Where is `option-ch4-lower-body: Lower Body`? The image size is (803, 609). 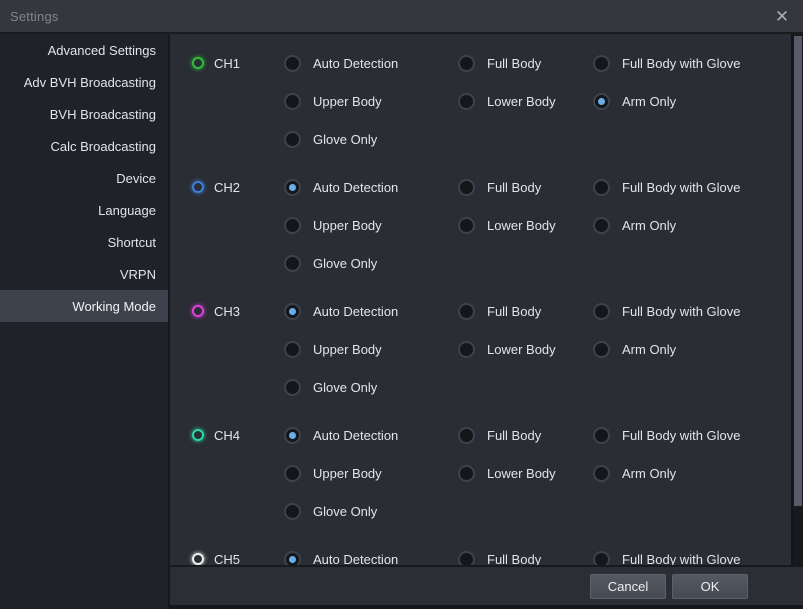
option-ch4-lower-body: Lower Body is located at coordinates (507, 473).